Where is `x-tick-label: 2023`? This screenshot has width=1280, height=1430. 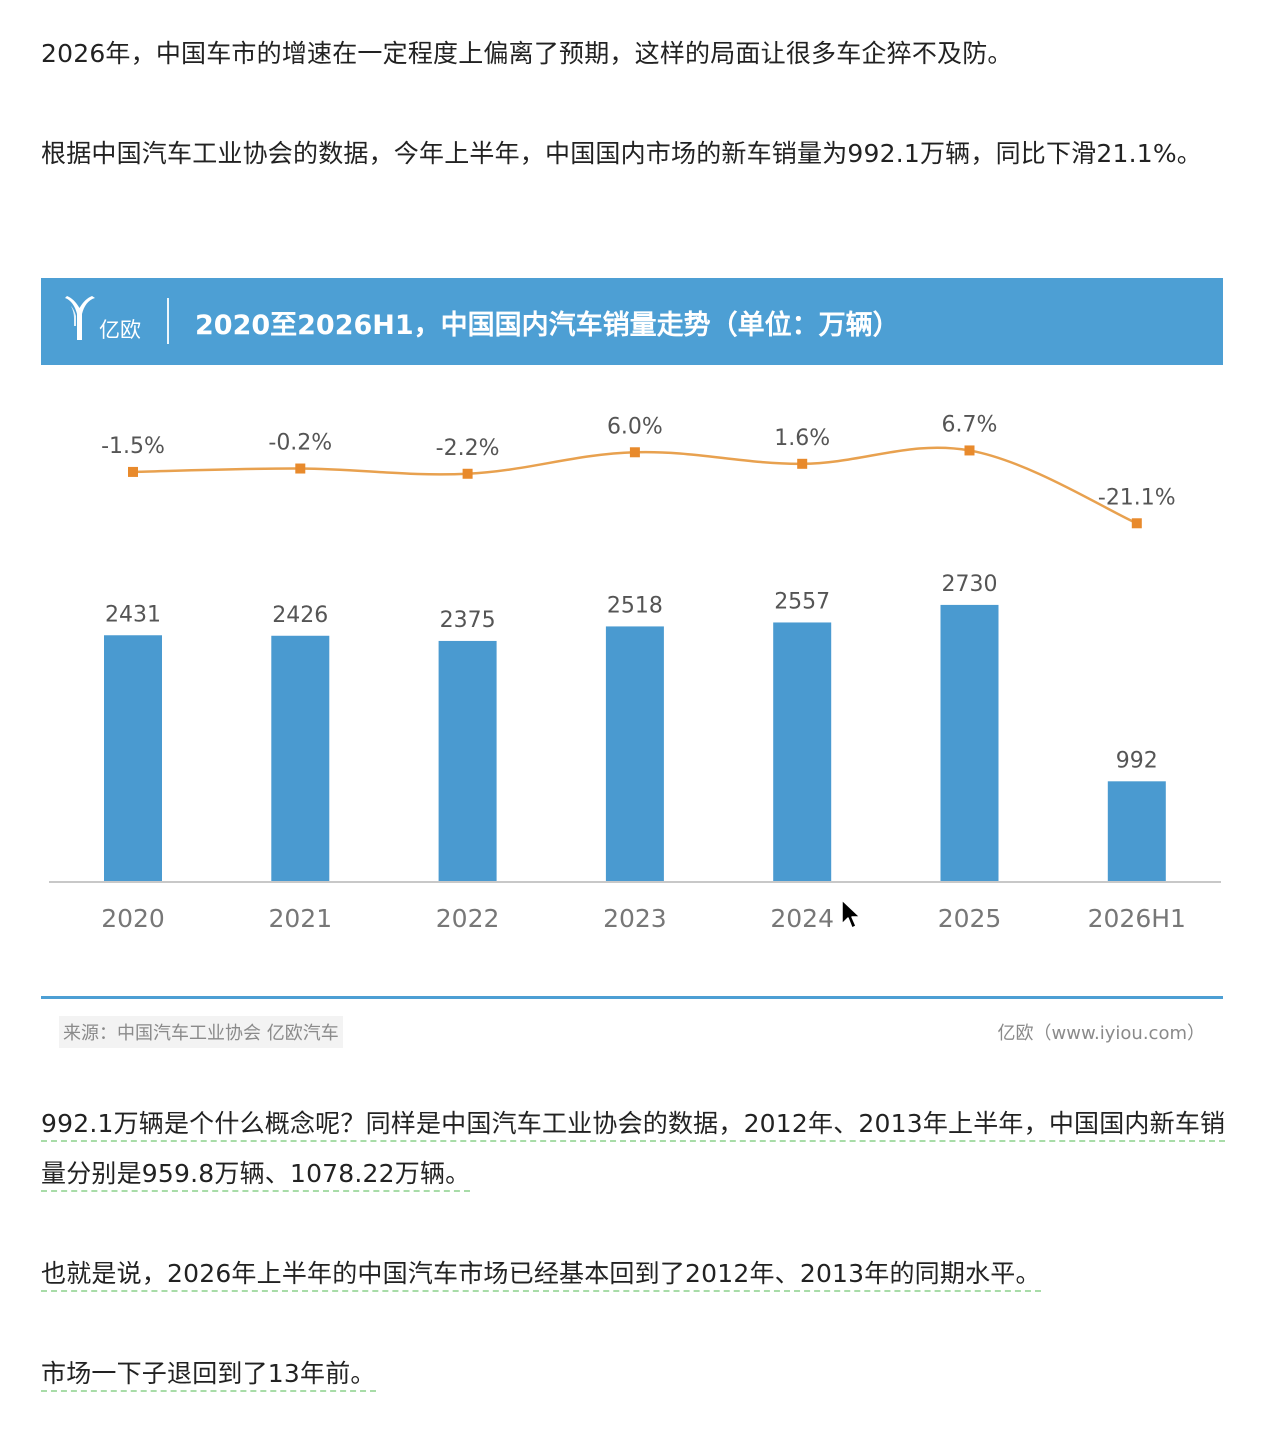 x-tick-label: 2023 is located at coordinates (635, 918).